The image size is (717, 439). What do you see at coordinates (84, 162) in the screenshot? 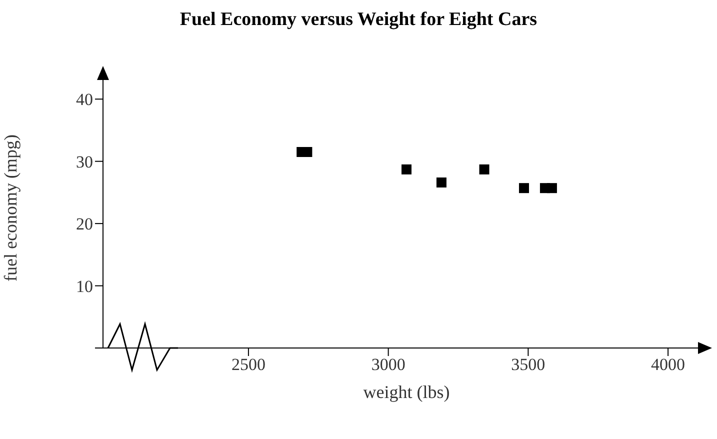
I see `y-tick-label: 30` at bounding box center [84, 162].